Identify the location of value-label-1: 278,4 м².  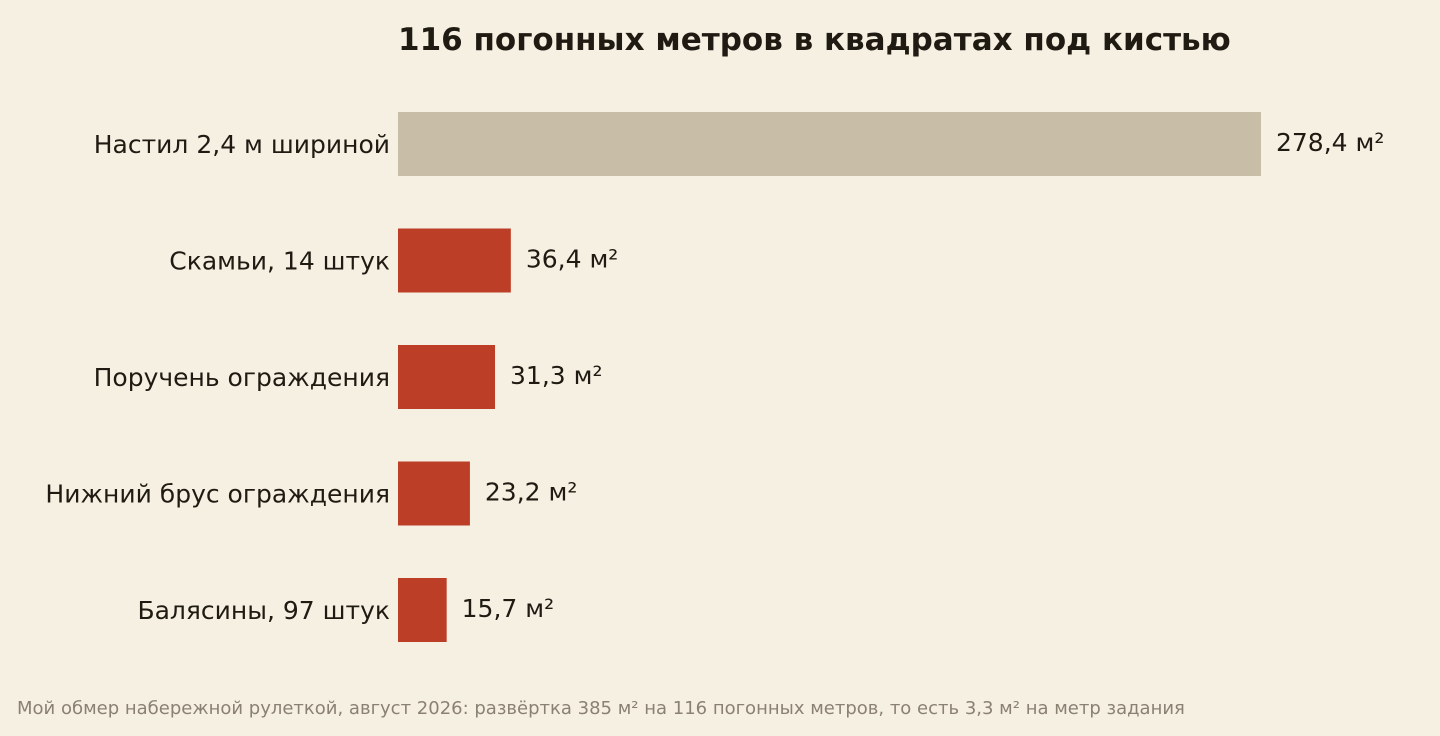
(1330, 142).